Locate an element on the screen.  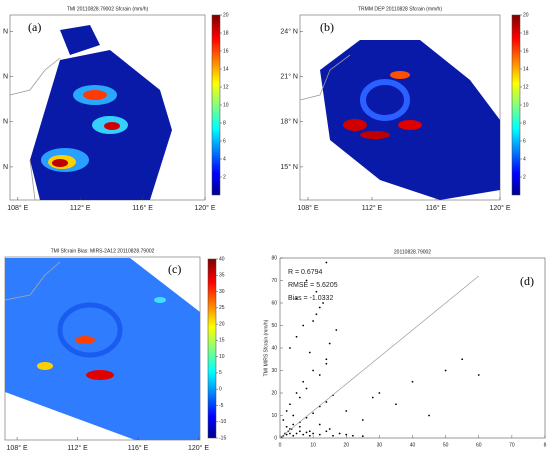
y-axis-label: TMI MIRS Sfcrain (mm/h) is located at coordinates (266, 347).